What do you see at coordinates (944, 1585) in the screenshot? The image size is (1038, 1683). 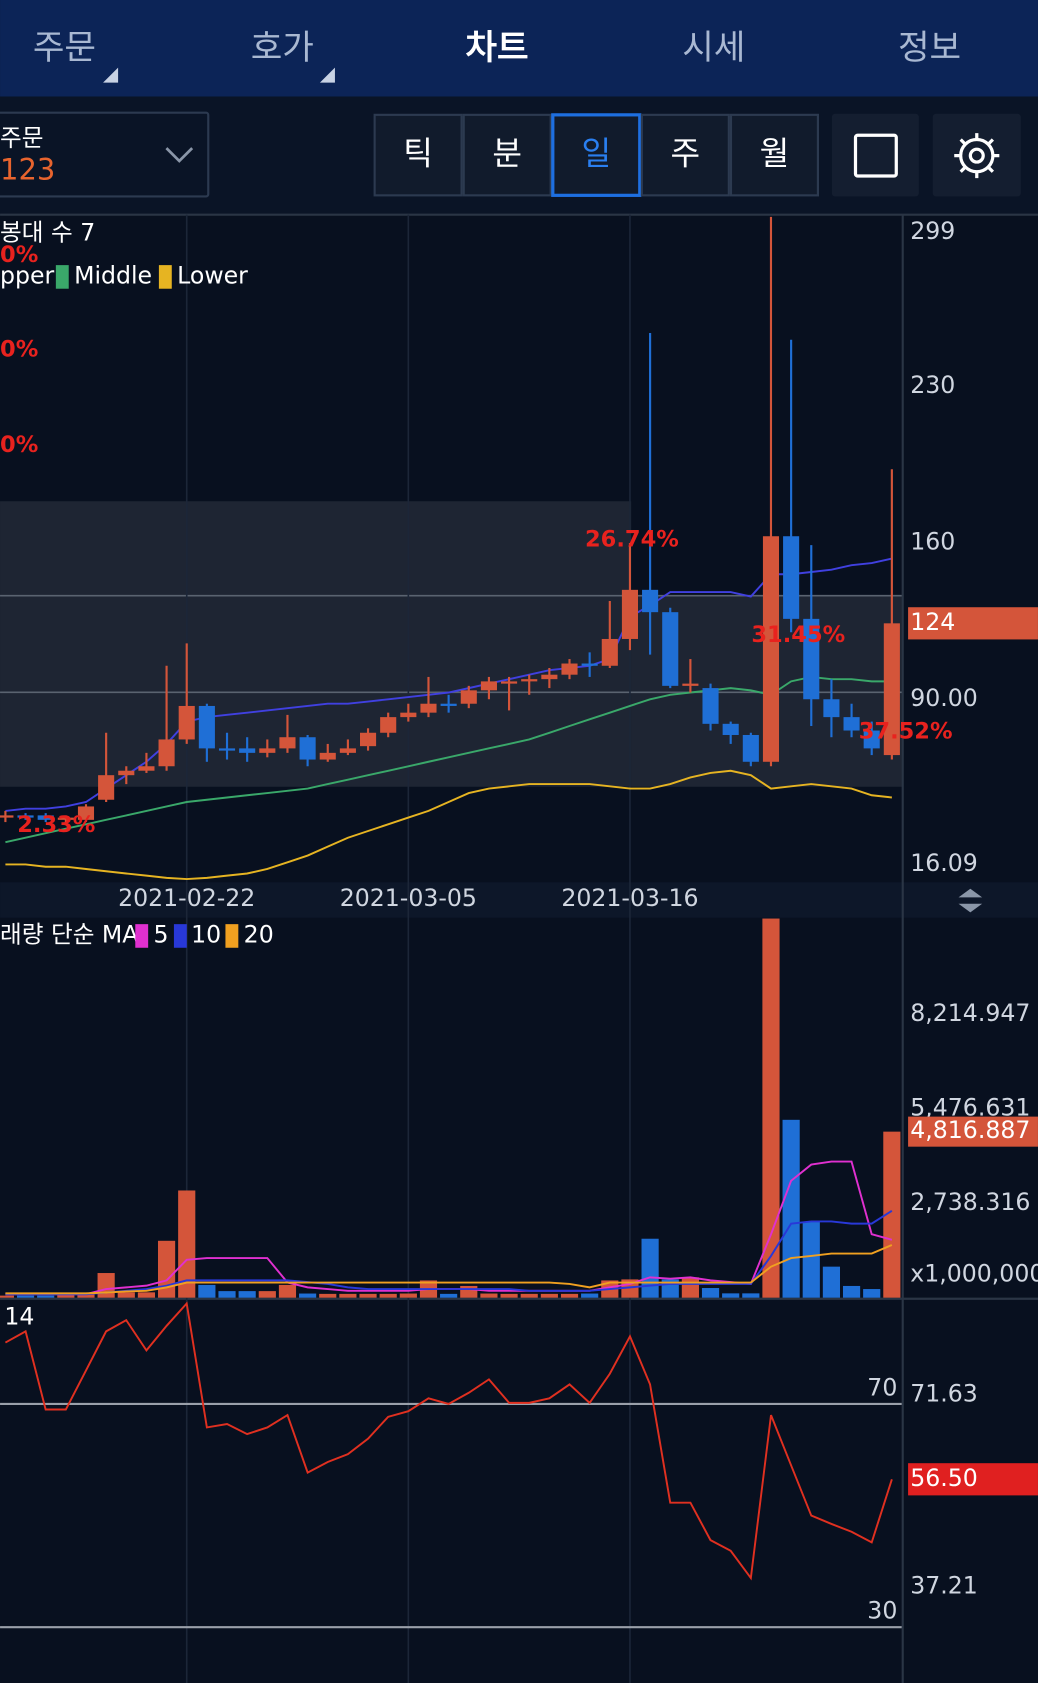 I see `y-tick-label: 37.21` at bounding box center [944, 1585].